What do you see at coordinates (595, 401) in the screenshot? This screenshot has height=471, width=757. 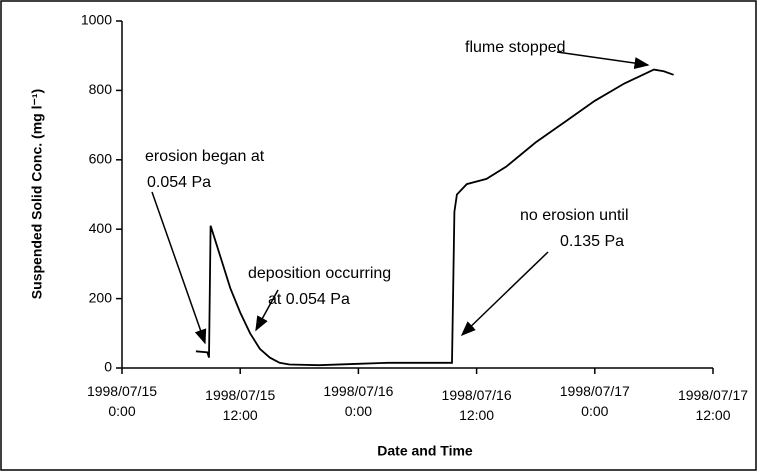 I see `x-tick-label: 1998/07/17 0:00` at bounding box center [595, 401].